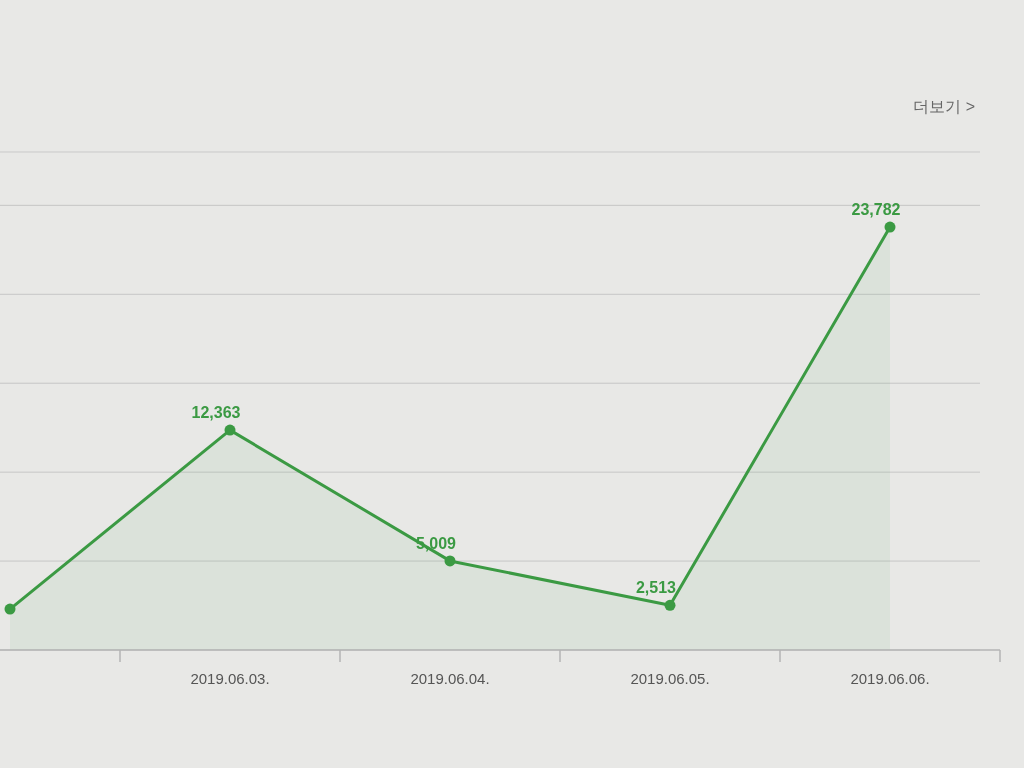 This screenshot has width=1024, height=768. Describe the element at coordinates (670, 678) in the screenshot. I see `x-tick-label: 2019.06.05.` at that location.